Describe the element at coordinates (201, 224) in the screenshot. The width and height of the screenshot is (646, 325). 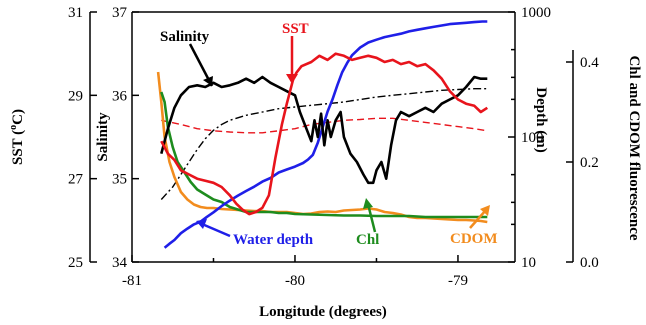
I see `water-depth-arrow-head` at that location.